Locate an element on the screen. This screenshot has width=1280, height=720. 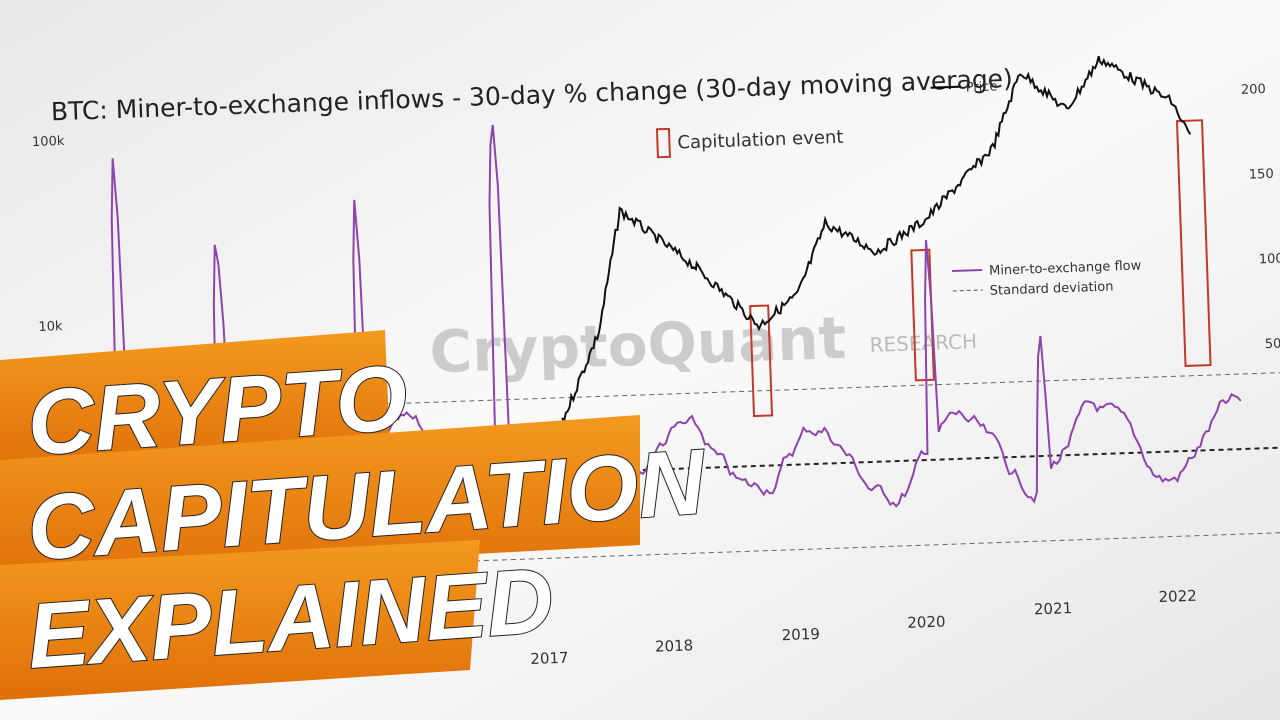
x-label: 2022 is located at coordinates (1177, 596).